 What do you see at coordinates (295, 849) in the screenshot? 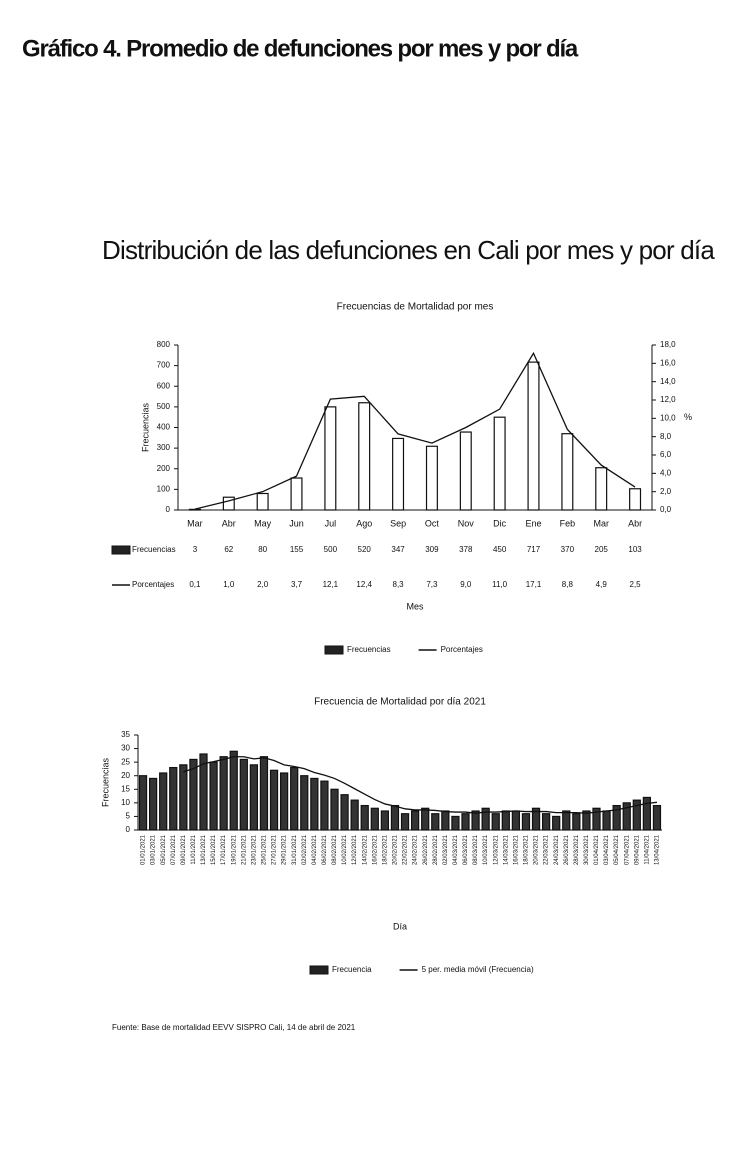
I see `x-tick-label: 31/01/2021` at bounding box center [295, 849].